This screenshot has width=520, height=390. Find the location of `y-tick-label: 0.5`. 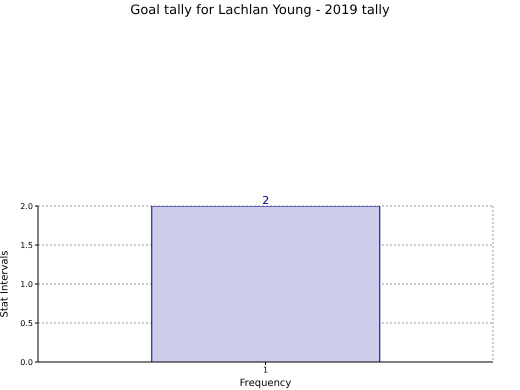

y-tick-label: 0.5 is located at coordinates (26, 323).